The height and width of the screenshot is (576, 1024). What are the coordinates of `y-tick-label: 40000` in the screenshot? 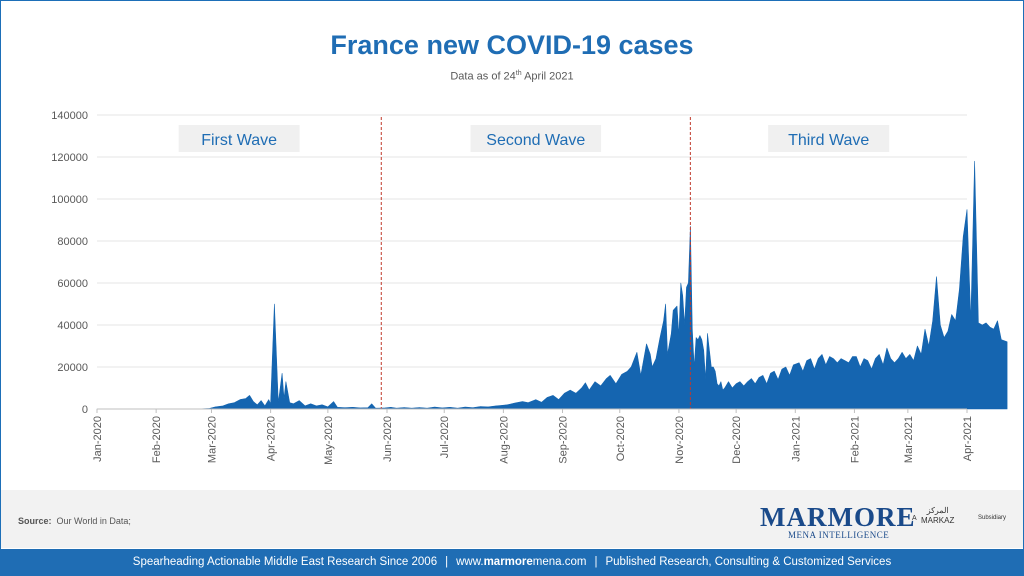 It's located at (72, 326).